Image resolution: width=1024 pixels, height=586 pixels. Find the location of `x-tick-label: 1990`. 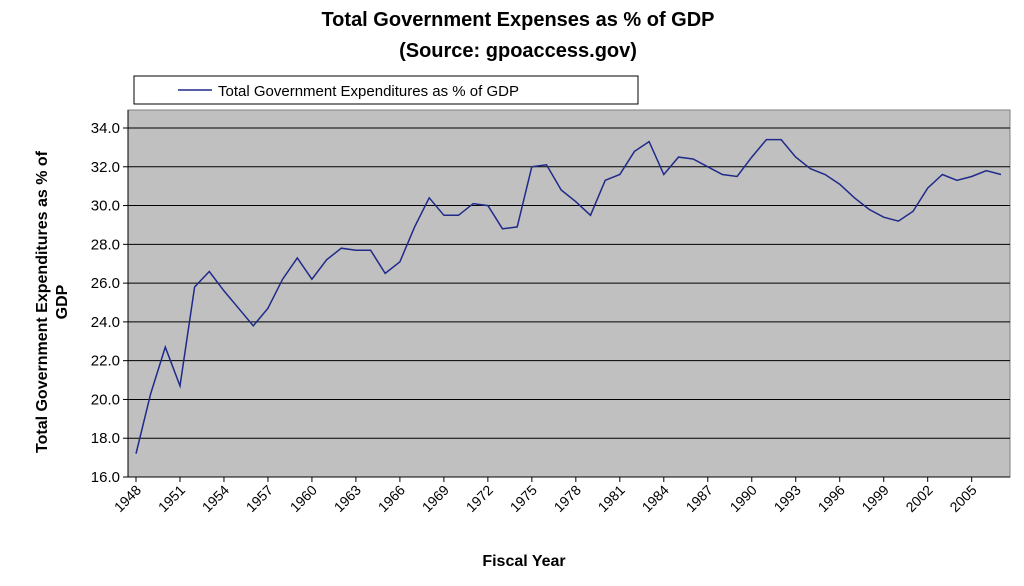

x-tick-label: 1990 is located at coordinates (743, 498).